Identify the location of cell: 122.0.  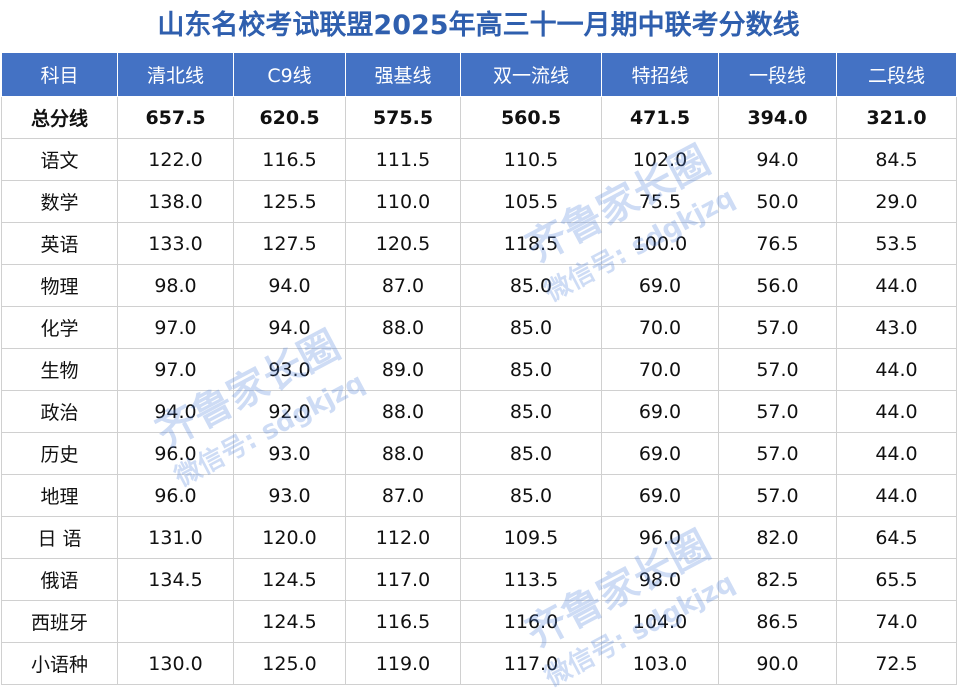
(175, 159).